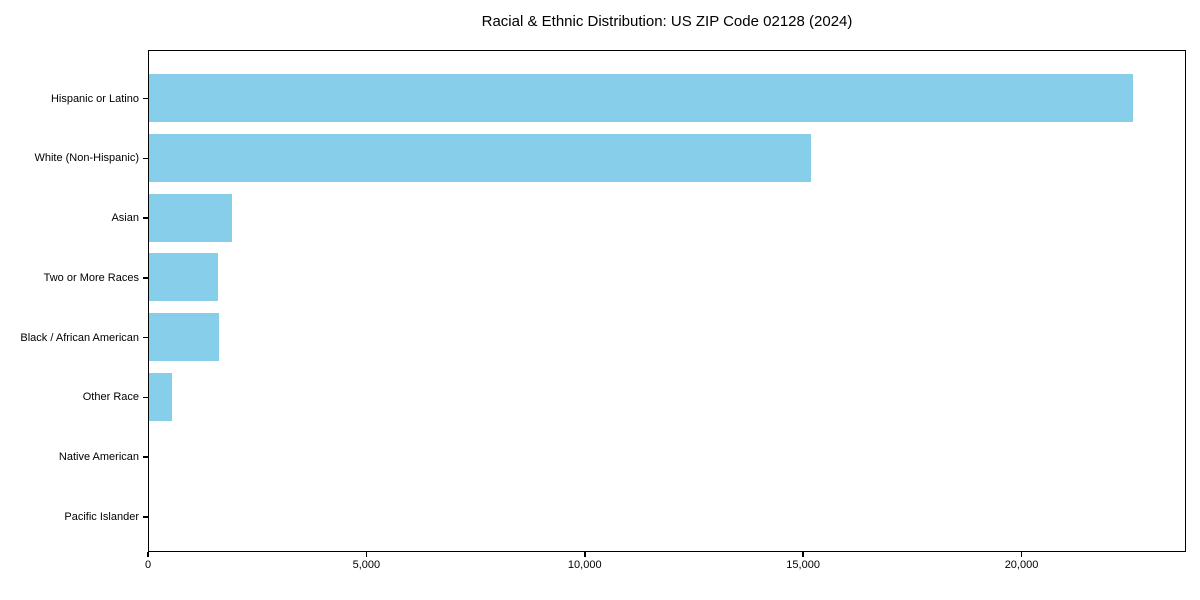  What do you see at coordinates (584, 565) in the screenshot?
I see `x-tick-label-10-000: 10,000` at bounding box center [584, 565].